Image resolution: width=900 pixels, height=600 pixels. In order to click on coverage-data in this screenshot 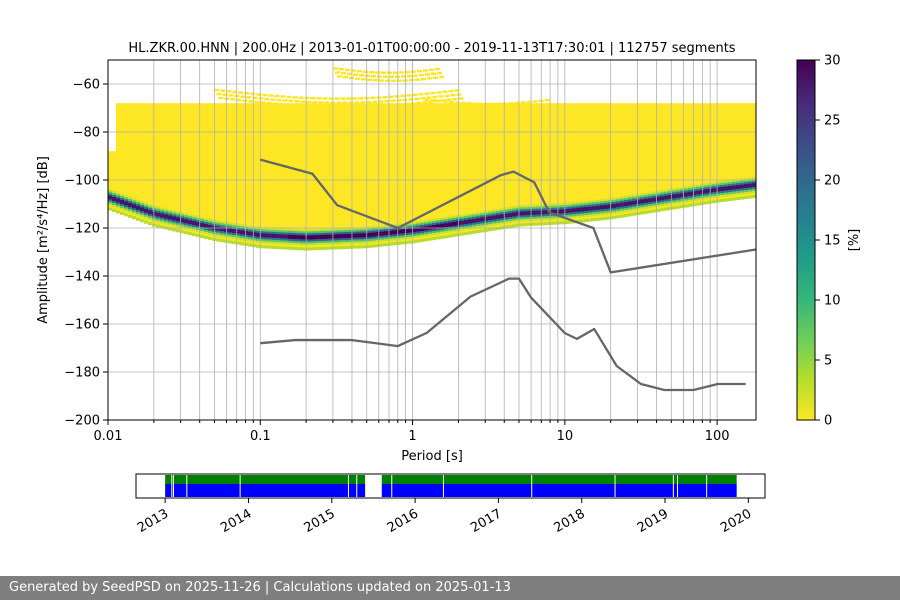, I will do `click(559, 479)`.